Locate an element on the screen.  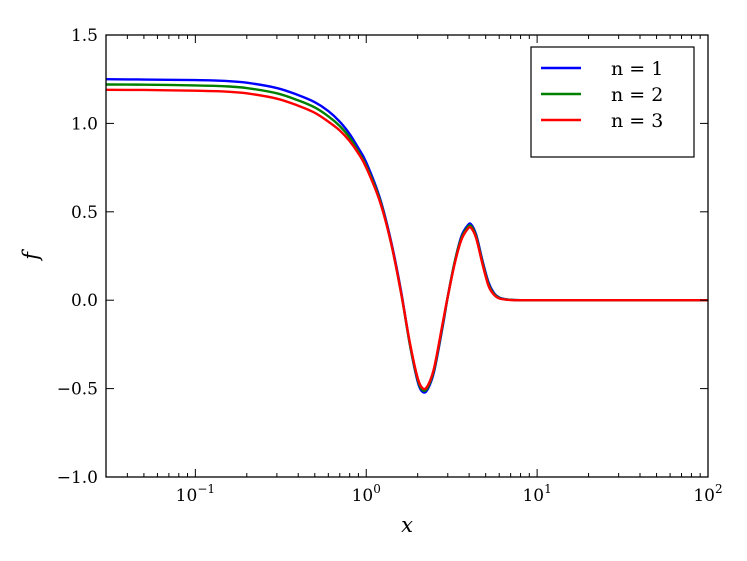
x-tick-label: 10¹ is located at coordinates (536, 494).